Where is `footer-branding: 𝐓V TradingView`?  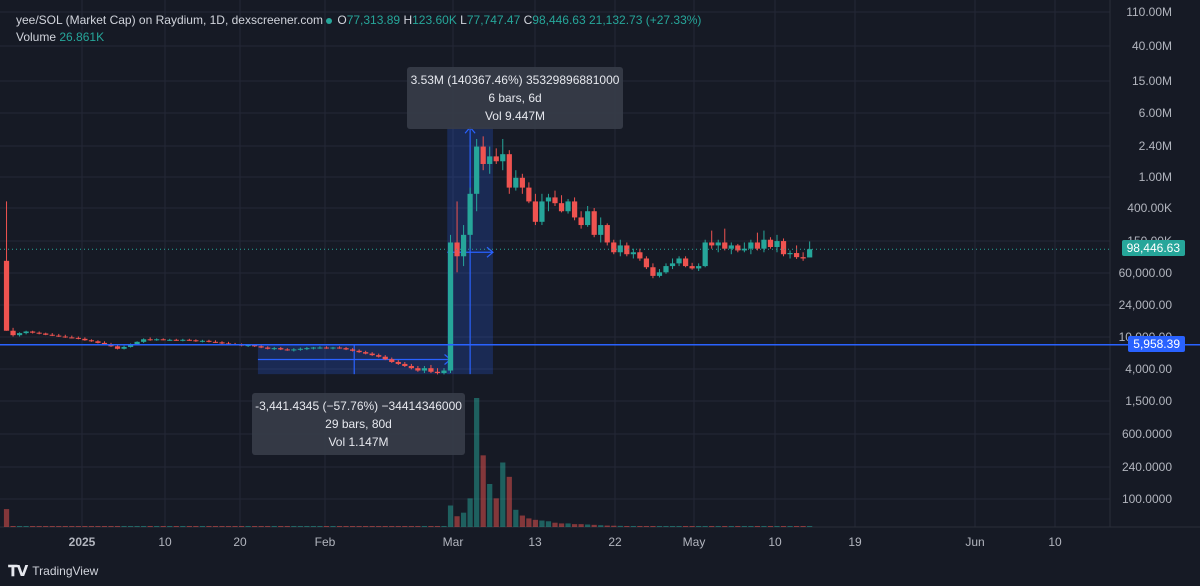
footer-branding: 𝐓V TradingView is located at coordinates (53, 571).